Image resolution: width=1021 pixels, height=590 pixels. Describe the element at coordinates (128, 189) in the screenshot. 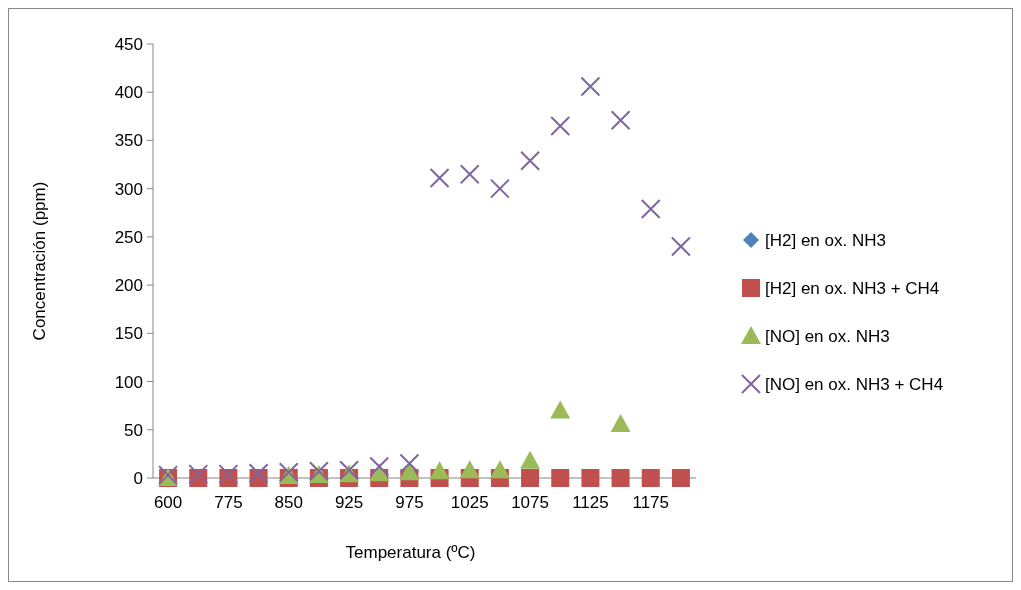

I see `y-tick-label: 300` at that location.